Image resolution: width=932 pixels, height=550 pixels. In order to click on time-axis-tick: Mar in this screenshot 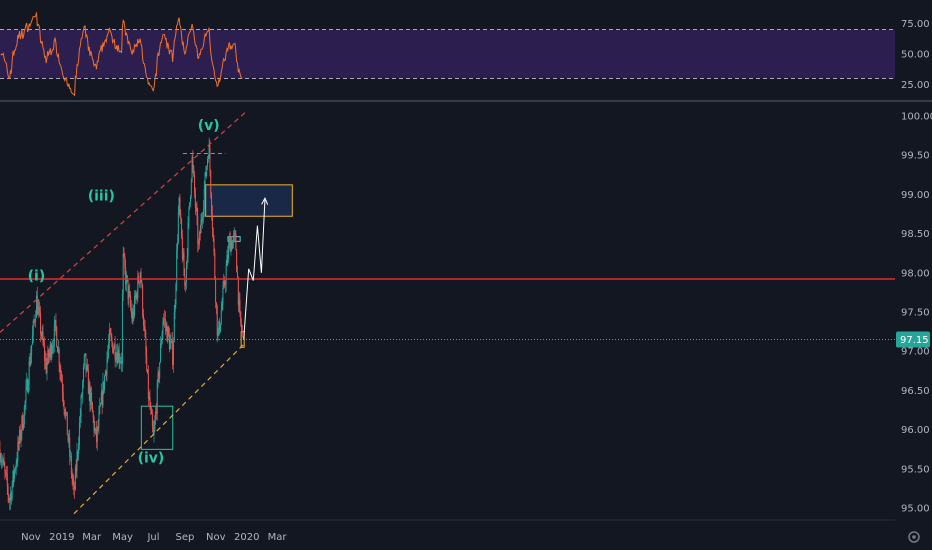, I will do `click(278, 537)`.